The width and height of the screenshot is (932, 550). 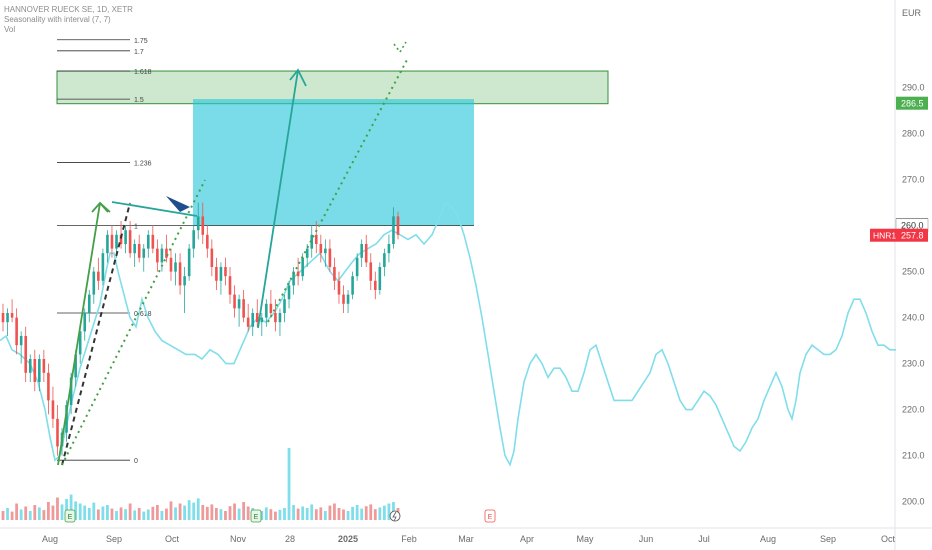 What do you see at coordinates (912, 13) in the screenshot?
I see `currency-label: EUR` at bounding box center [912, 13].